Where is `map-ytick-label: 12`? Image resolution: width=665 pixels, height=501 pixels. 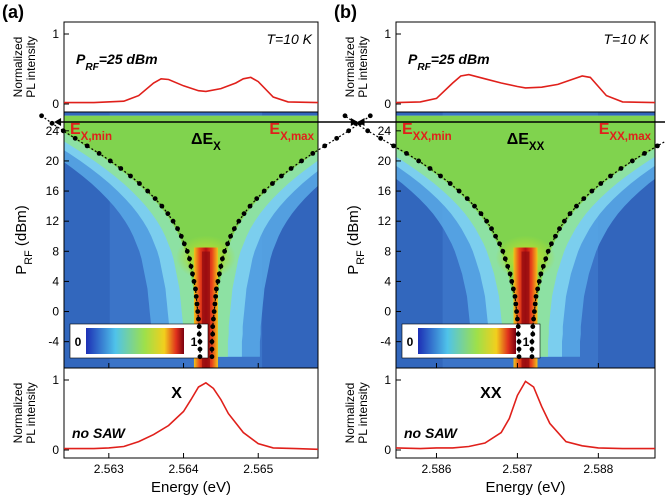
map-ytick-label: 12 is located at coordinates (385, 221).